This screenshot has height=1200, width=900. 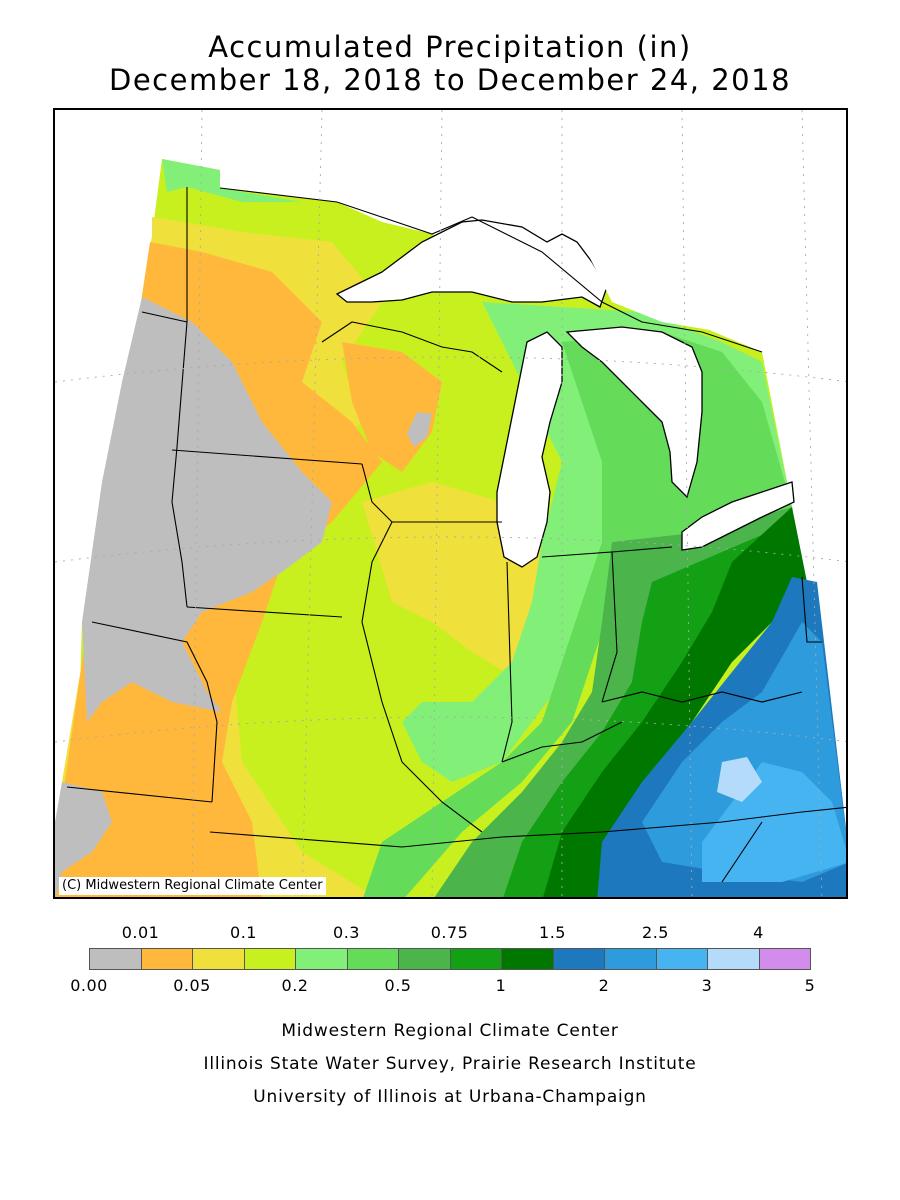 I want to click on legend-upper-label: 2.5, so click(x=655, y=932).